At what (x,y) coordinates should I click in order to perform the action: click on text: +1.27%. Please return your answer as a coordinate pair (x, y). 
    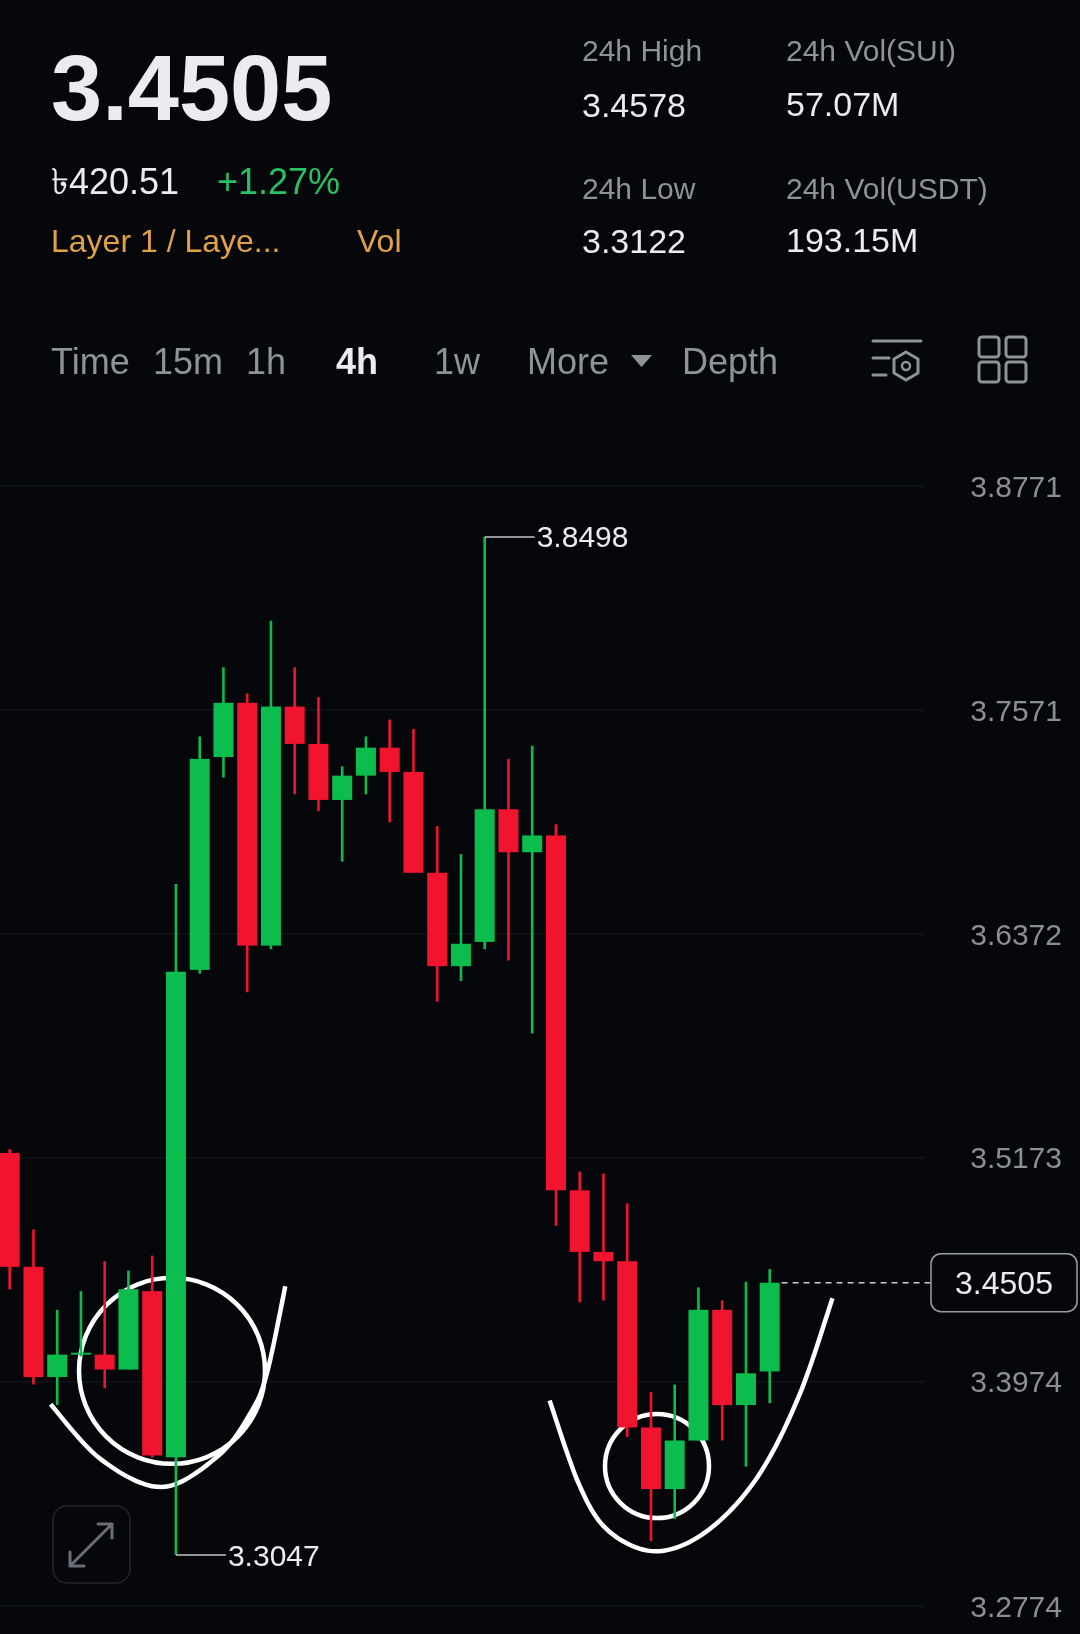
    Looking at the image, I should click on (279, 181).